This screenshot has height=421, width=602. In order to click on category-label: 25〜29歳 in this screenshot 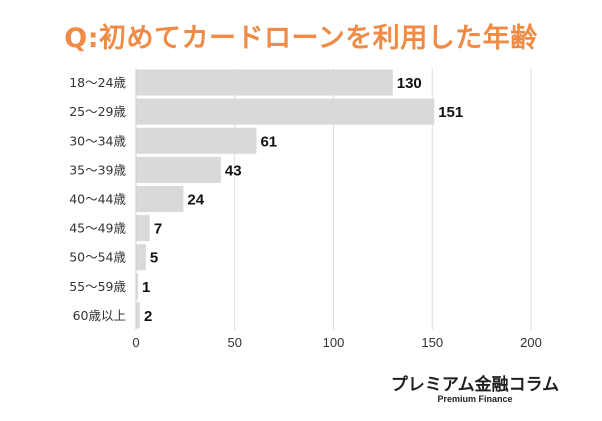, I will do `click(97, 111)`.